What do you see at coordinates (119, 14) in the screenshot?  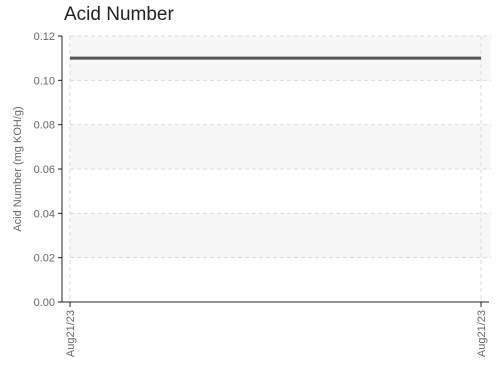 I see `chart-title: Acid Number` at bounding box center [119, 14].